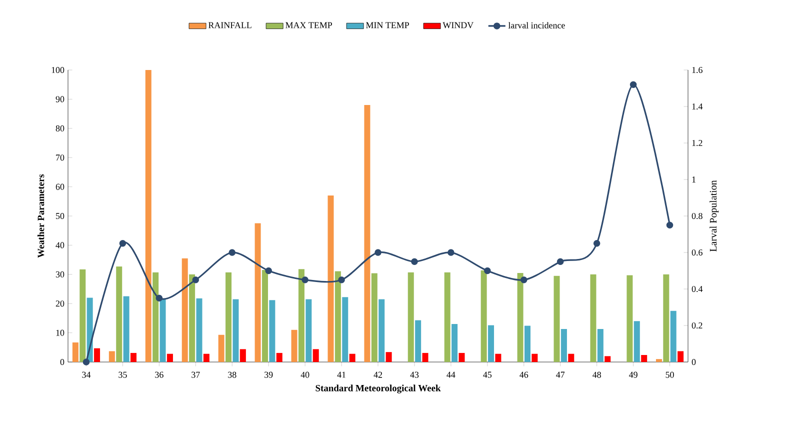 This screenshot has width=793, height=431. I want to click on y2-tick-label: 0.2, so click(697, 325).